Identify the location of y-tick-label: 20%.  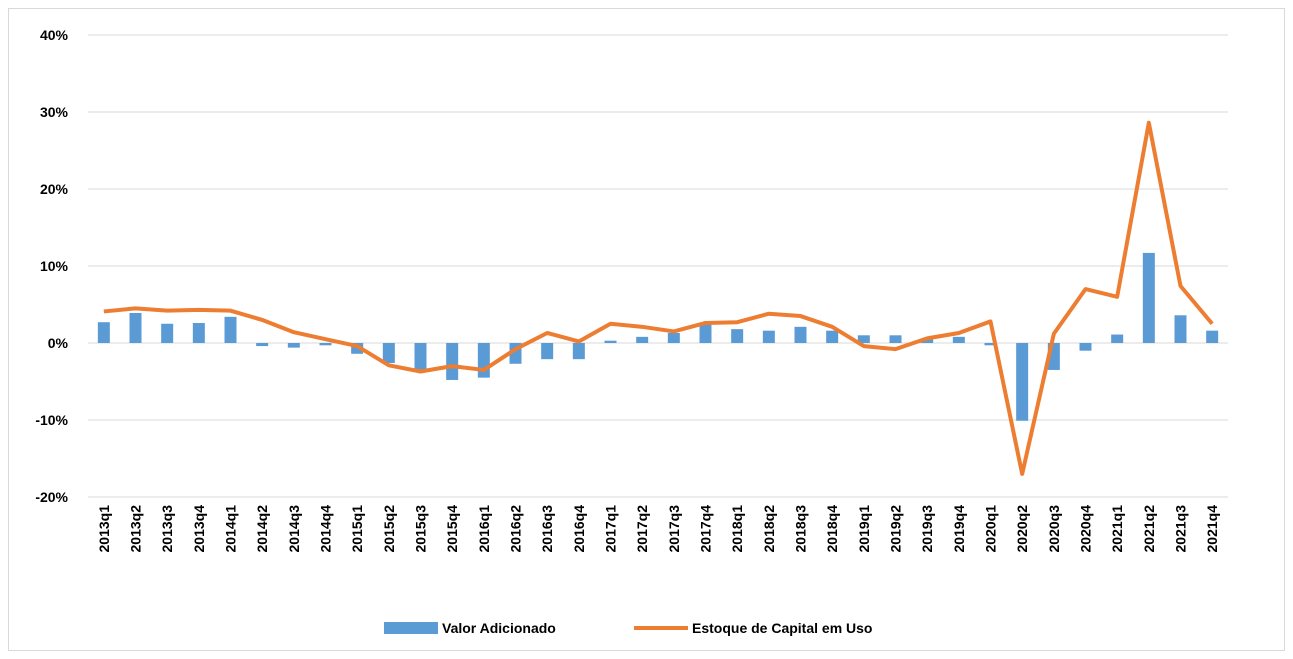
(54, 189).